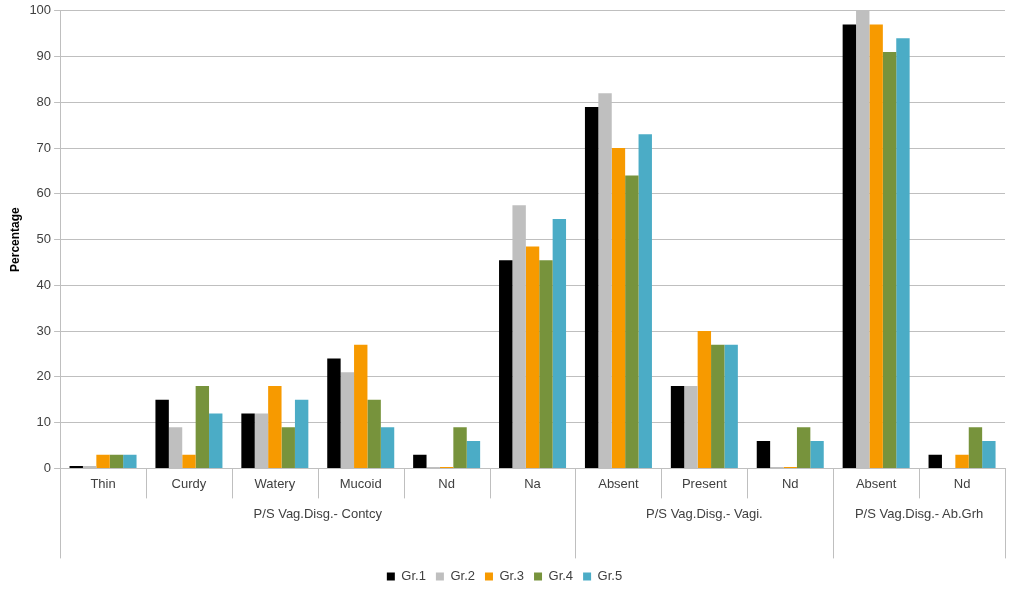  Describe the element at coordinates (413, 576) in the screenshot. I see `legend-label: Gr.1` at that location.